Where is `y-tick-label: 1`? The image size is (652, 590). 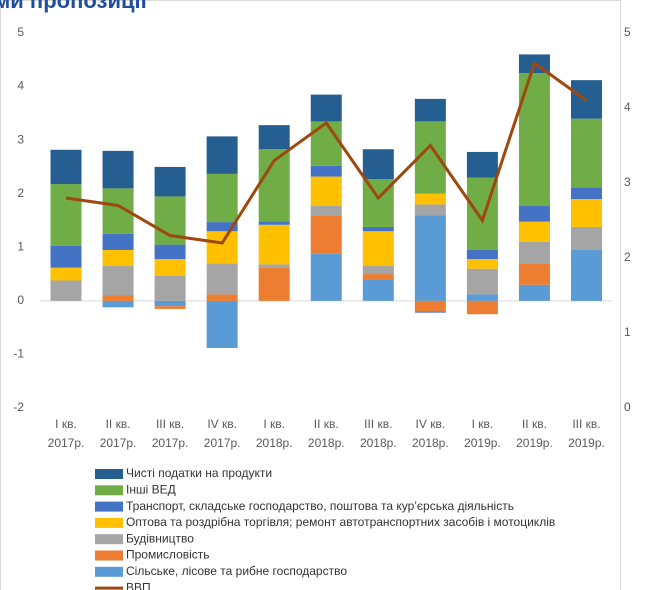
y-tick-label: 1 is located at coordinates (20, 246).